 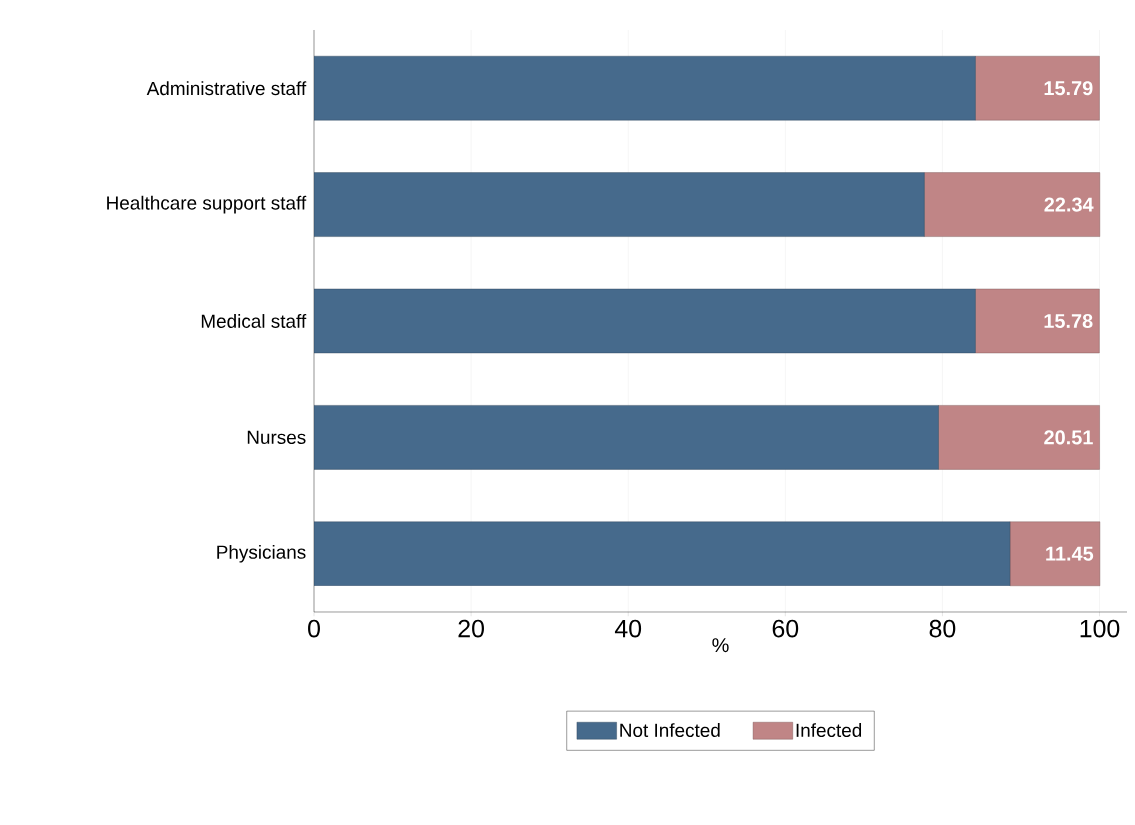 What do you see at coordinates (226, 88) in the screenshot?
I see `y-tick-label: Administrative staff` at bounding box center [226, 88].